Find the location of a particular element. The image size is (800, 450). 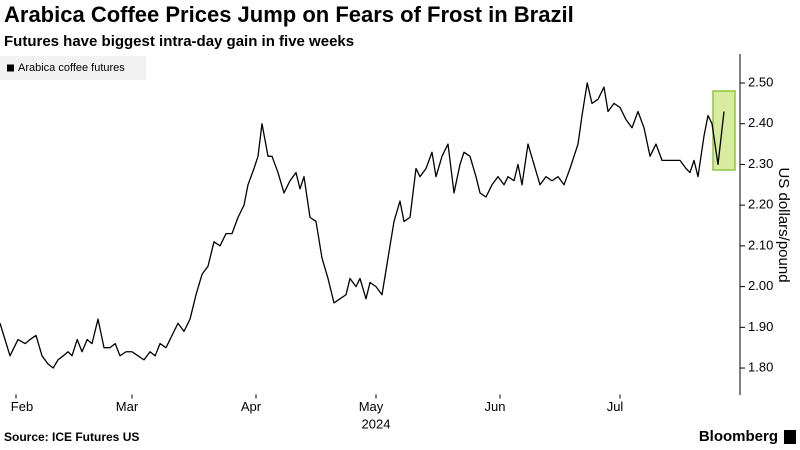

y-tick-label: 1.90 is located at coordinates (760, 326).